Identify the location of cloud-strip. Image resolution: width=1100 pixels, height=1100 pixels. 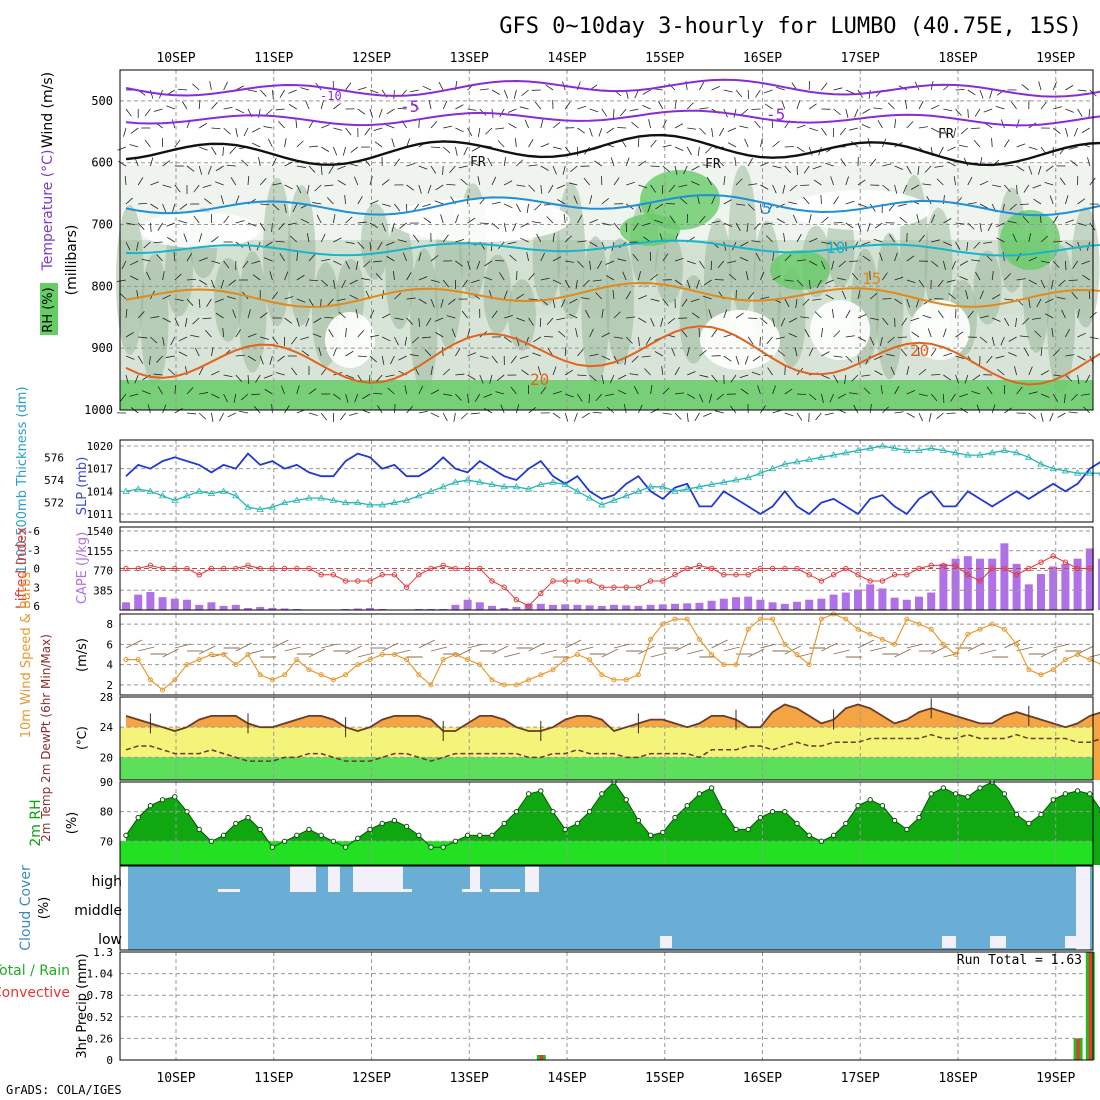
(397, 890).